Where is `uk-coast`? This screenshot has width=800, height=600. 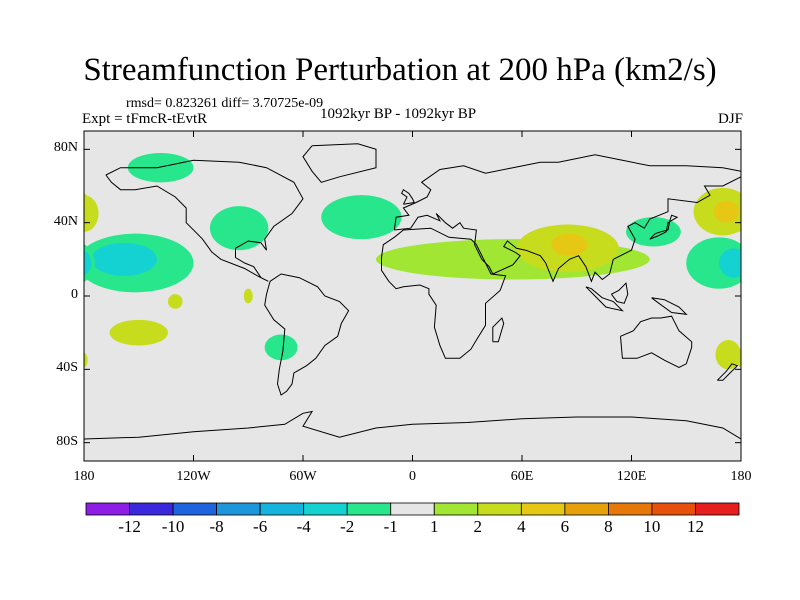
uk-coast is located at coordinates (408, 196).